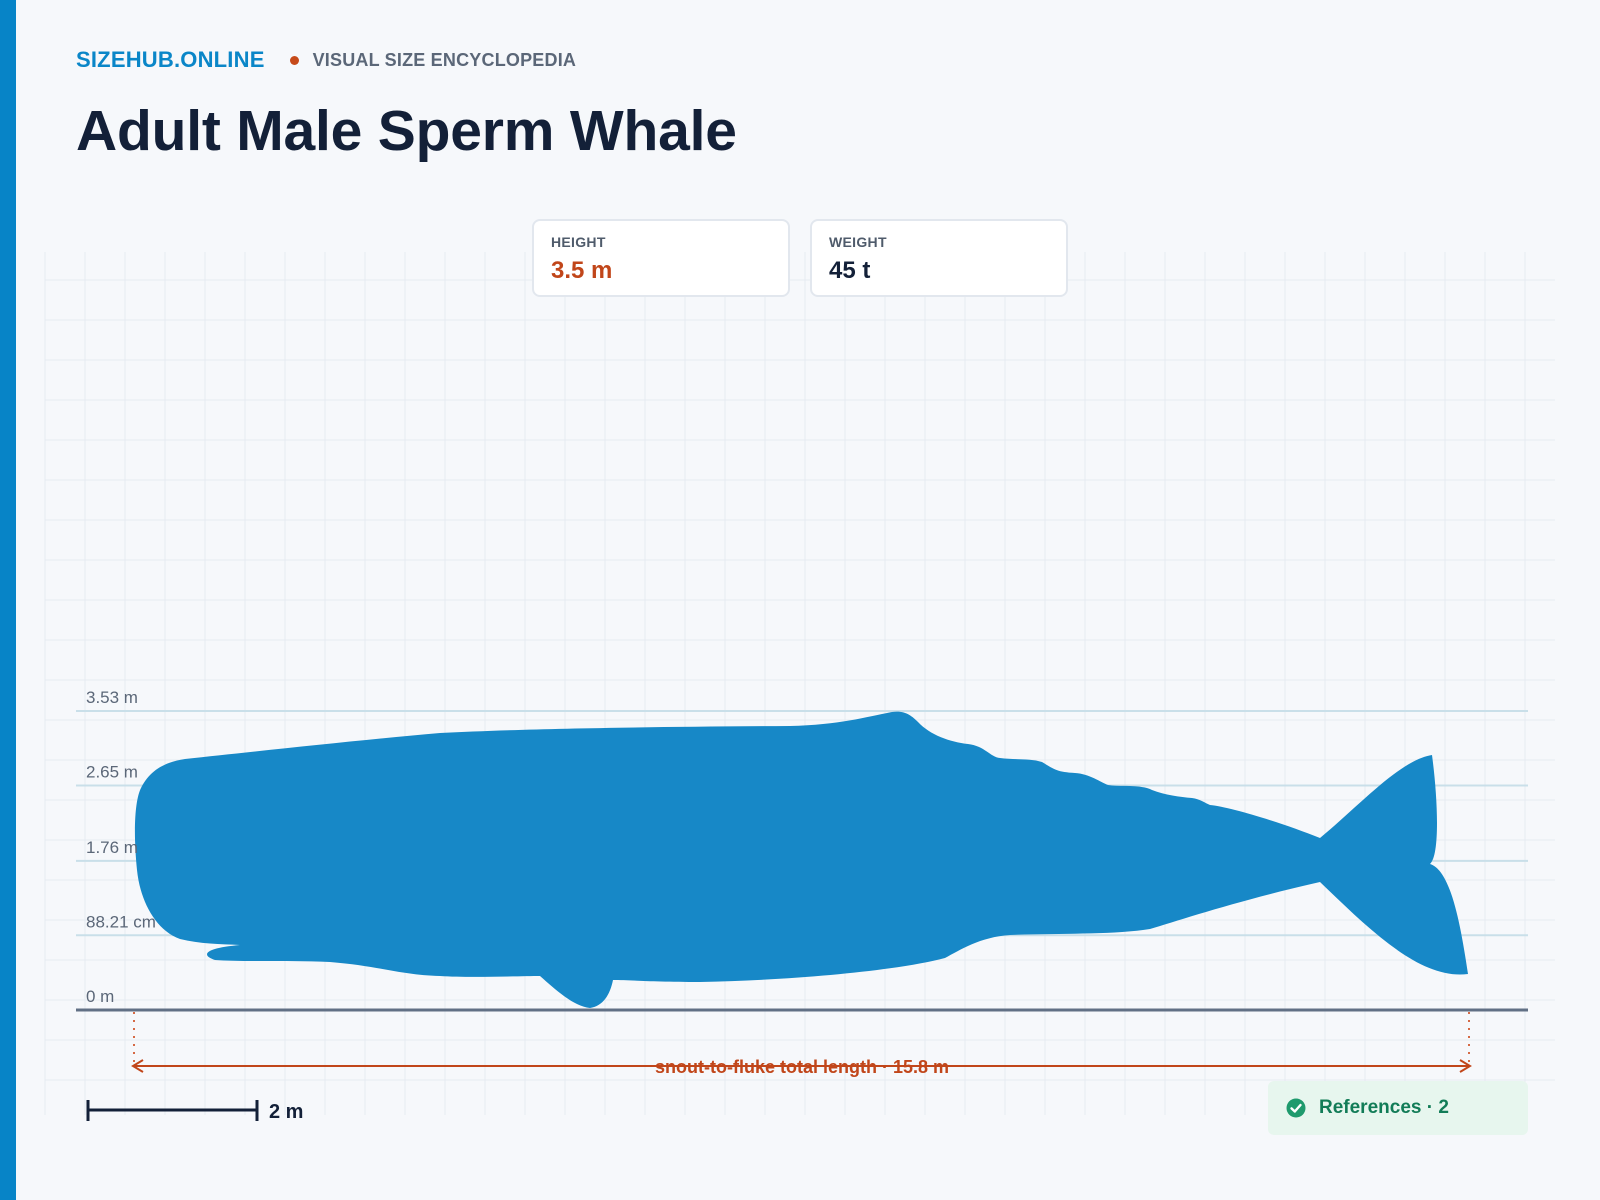 The width and height of the screenshot is (1600, 1200). I want to click on check-circle-icon, so click(1296, 1108).